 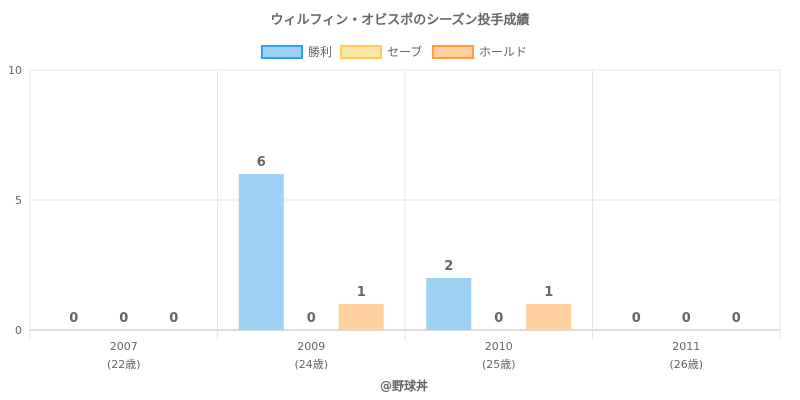 What do you see at coordinates (405, 355) in the screenshot?
I see `x-axis: 2007 (22歳) 2009 (24歳) 2010 (25歳) 2011 (26歳)` at bounding box center [405, 355].